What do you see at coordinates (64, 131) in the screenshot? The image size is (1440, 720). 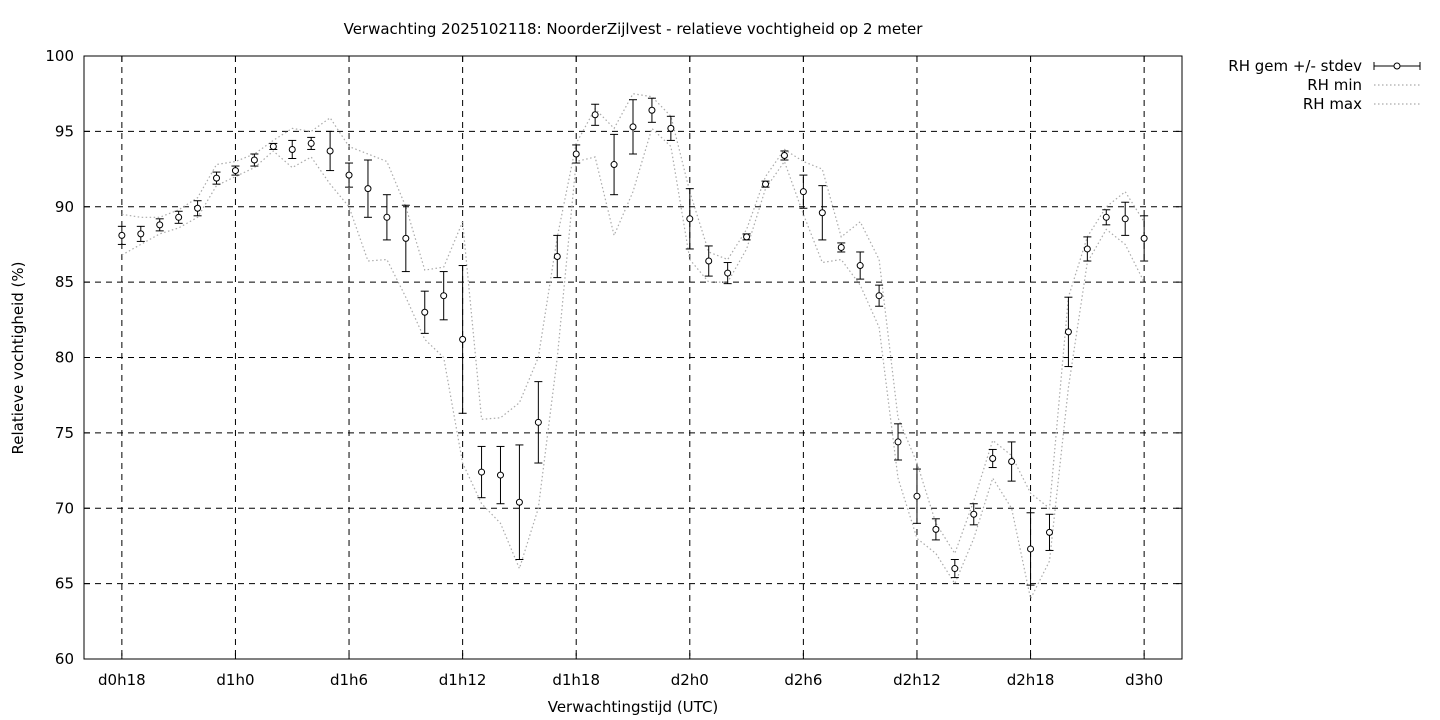 I see `y-tick-label: 95` at bounding box center [64, 131].